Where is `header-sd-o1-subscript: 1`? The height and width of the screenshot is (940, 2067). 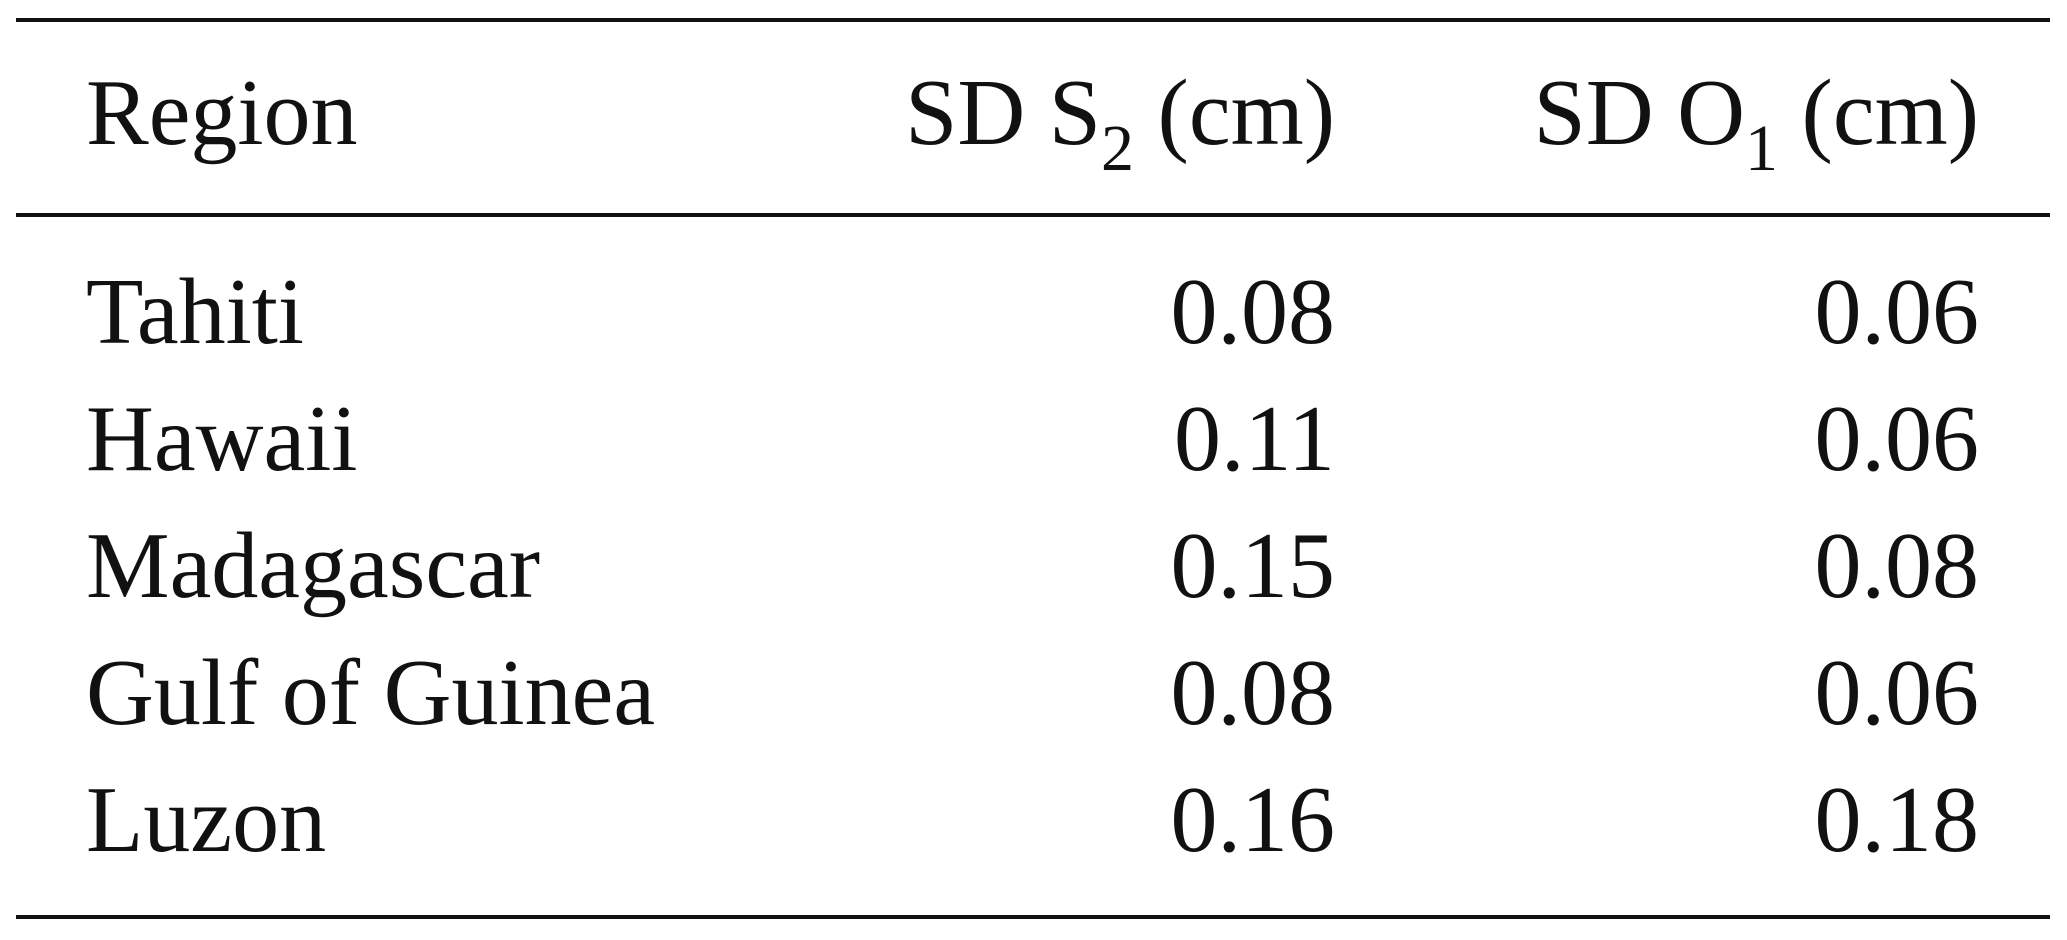 header-sd-o1-subscript: 1 is located at coordinates (1762, 148).